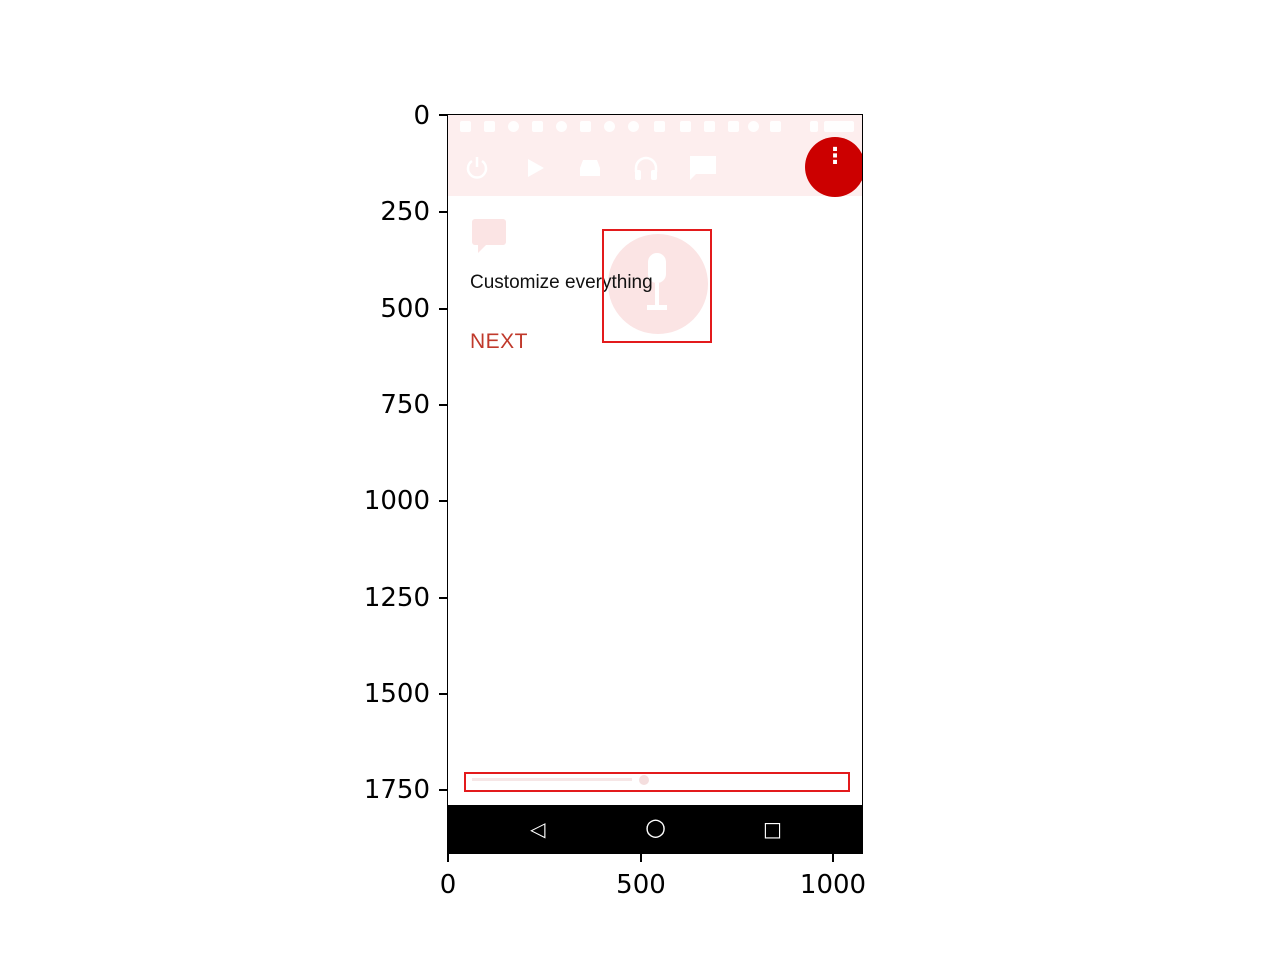 The height and width of the screenshot is (960, 1280). What do you see at coordinates (535, 168) in the screenshot?
I see `play-icon` at bounding box center [535, 168].